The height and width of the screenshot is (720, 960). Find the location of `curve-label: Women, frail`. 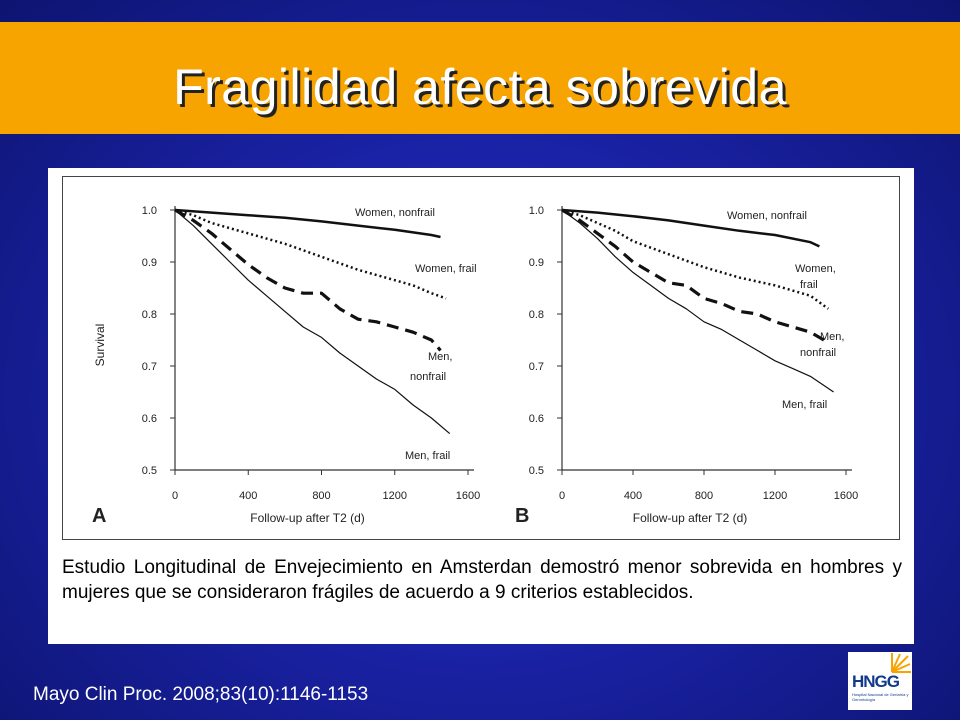

curve-label: Women, frail is located at coordinates (446, 269).